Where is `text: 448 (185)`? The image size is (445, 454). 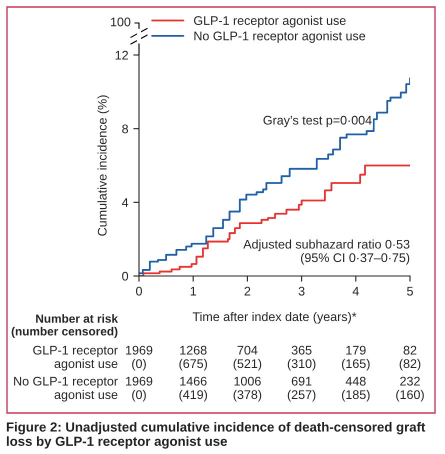 text: 448 (185) is located at coordinates (356, 389).